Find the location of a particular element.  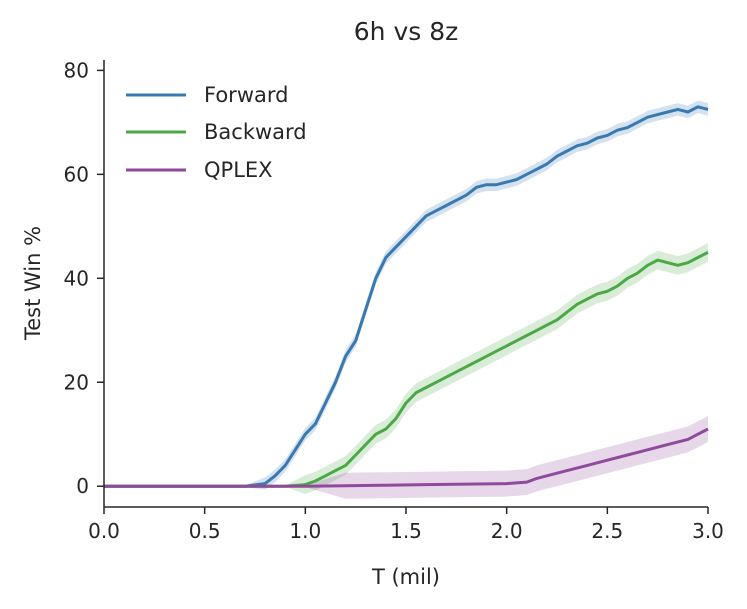

y-ticks: 0 20 40 60 80 is located at coordinates (84, 278).